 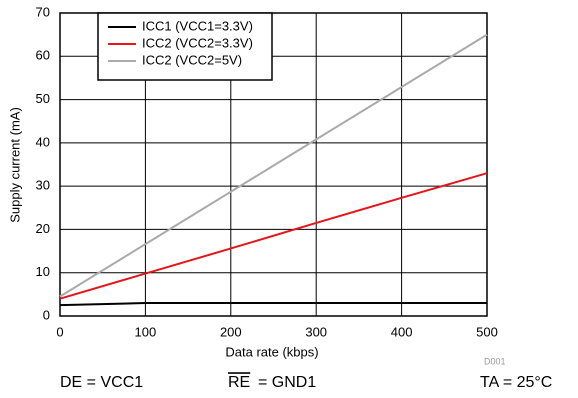 What do you see at coordinates (316, 331) in the screenshot?
I see `x-tick-label: 300` at bounding box center [316, 331].